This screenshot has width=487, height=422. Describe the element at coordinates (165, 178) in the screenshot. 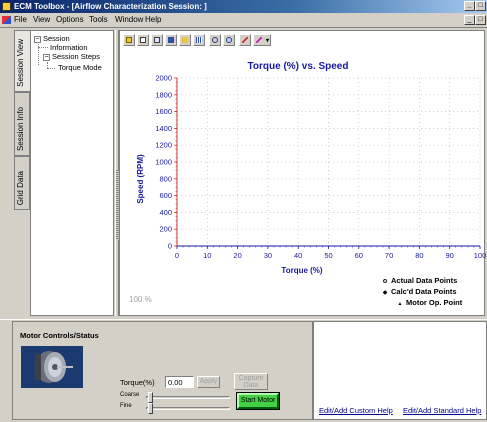

I see `y-tick-label: 800` at that location.